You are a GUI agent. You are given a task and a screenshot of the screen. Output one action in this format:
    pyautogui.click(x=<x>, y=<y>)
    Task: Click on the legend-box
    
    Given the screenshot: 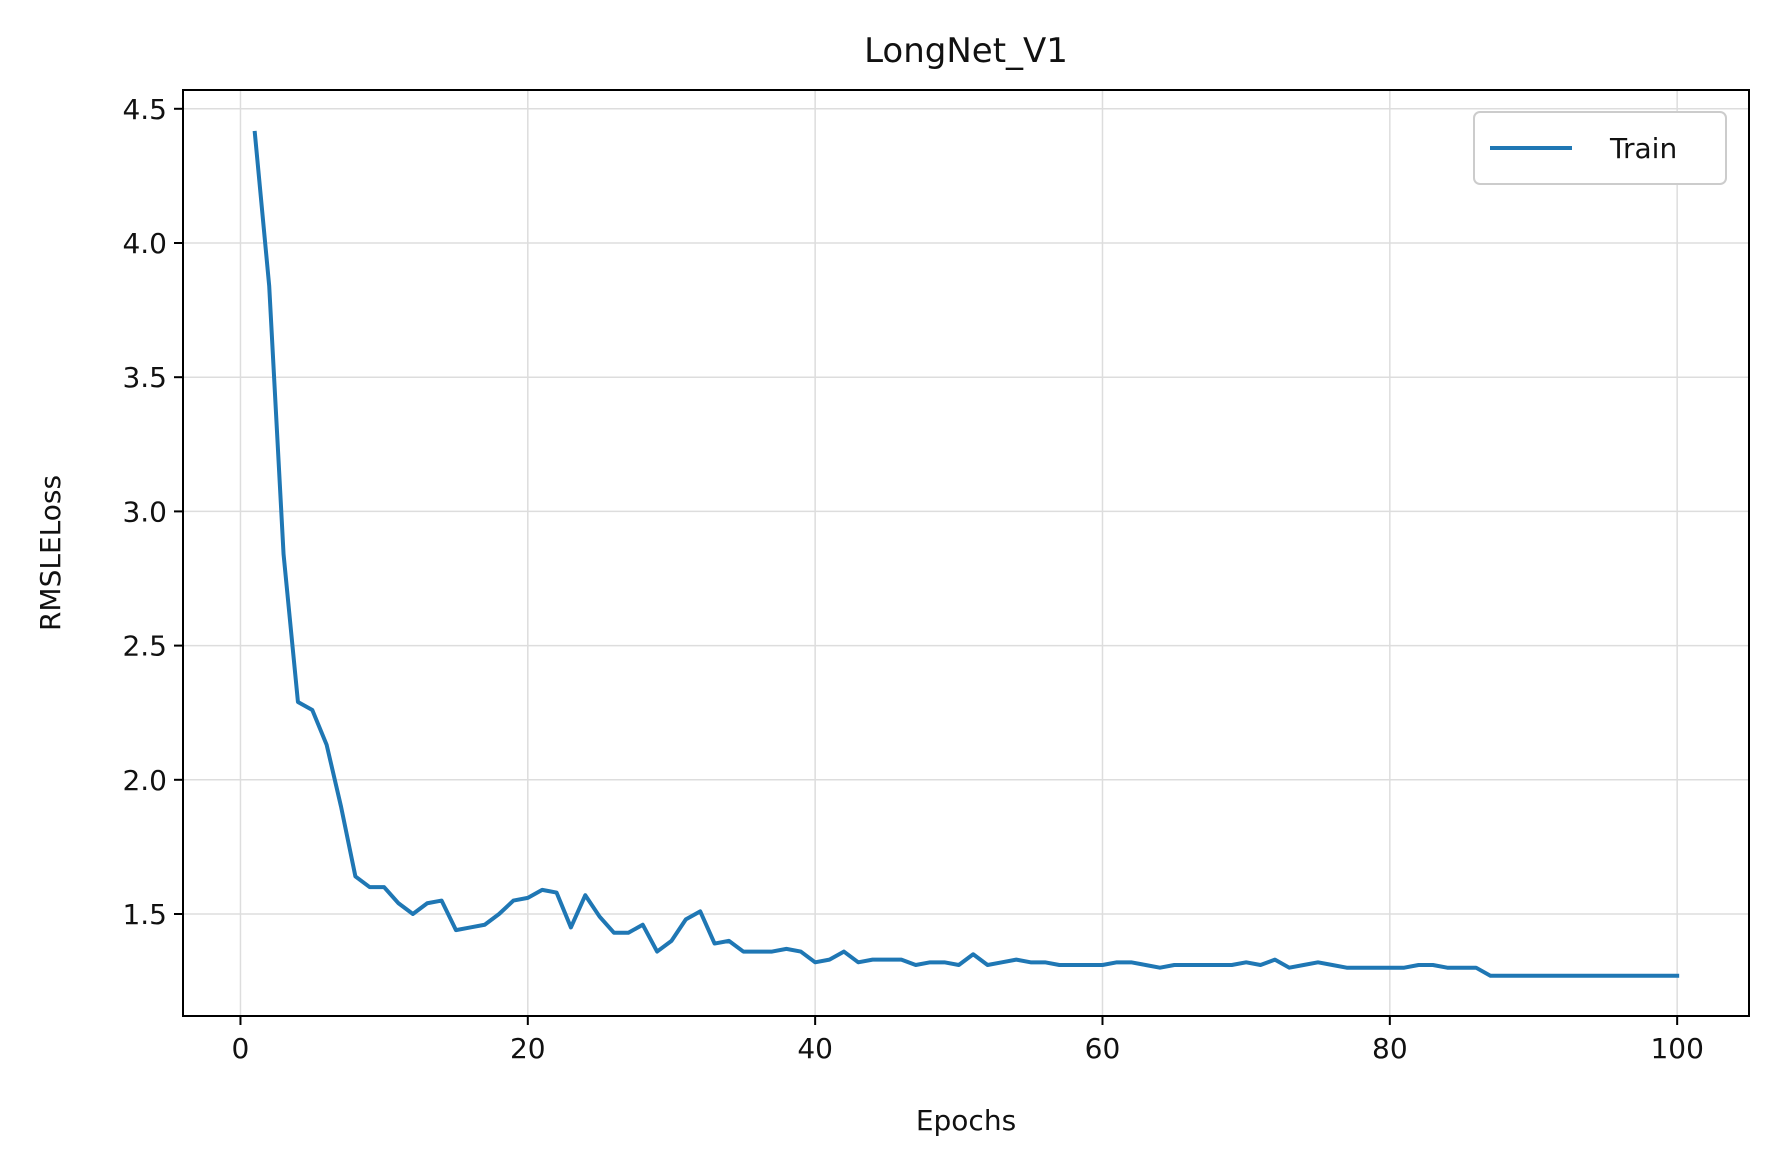 What is the action you would take?
    pyautogui.click(x=1600, y=148)
    